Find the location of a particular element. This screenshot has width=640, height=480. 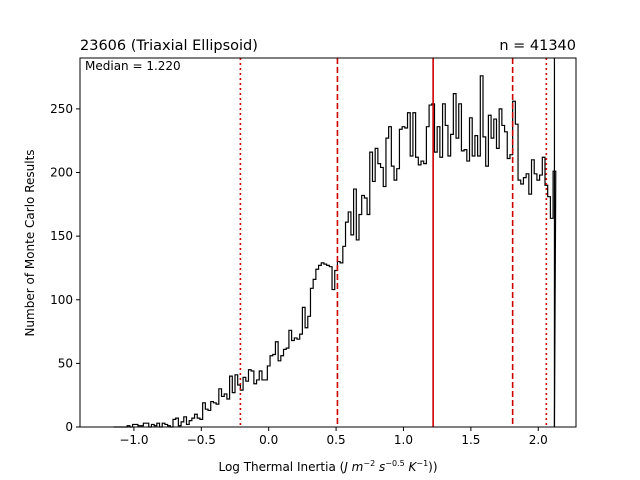

x-axis-unit-j: J m is located at coordinates (352, 467).